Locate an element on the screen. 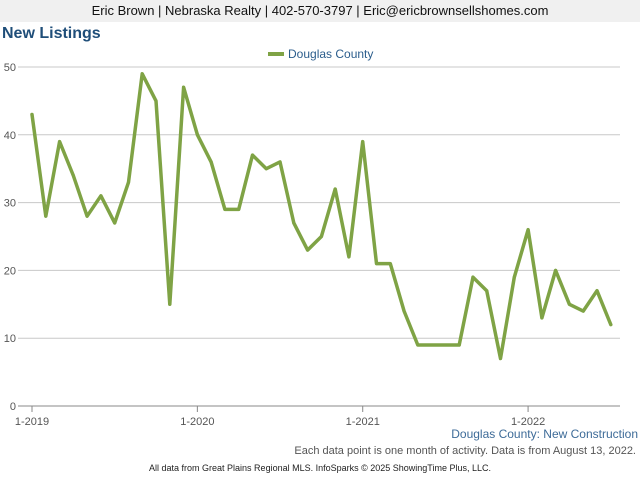 This screenshot has width=640, height=480. y-tick-label: 10 is located at coordinates (10, 339).